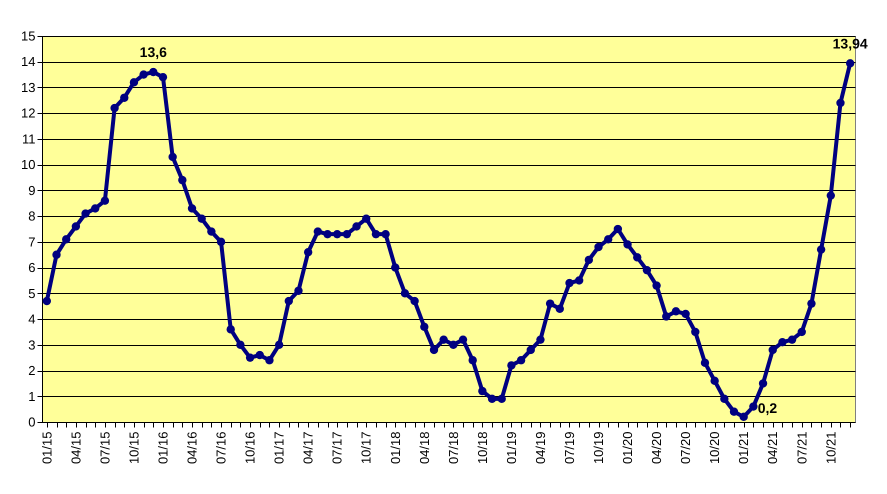  What do you see at coordinates (32, 370) in the screenshot?
I see `y-tick-label: 2` at bounding box center [32, 370].